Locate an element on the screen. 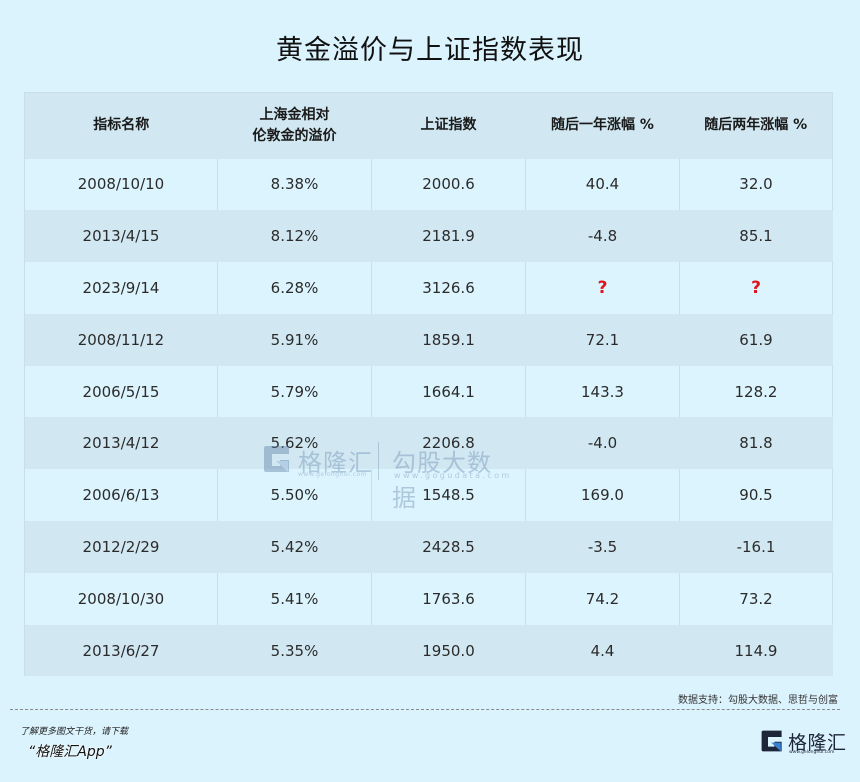 The image size is (860, 782). cell-index: 1763.6 is located at coordinates (448, 598).